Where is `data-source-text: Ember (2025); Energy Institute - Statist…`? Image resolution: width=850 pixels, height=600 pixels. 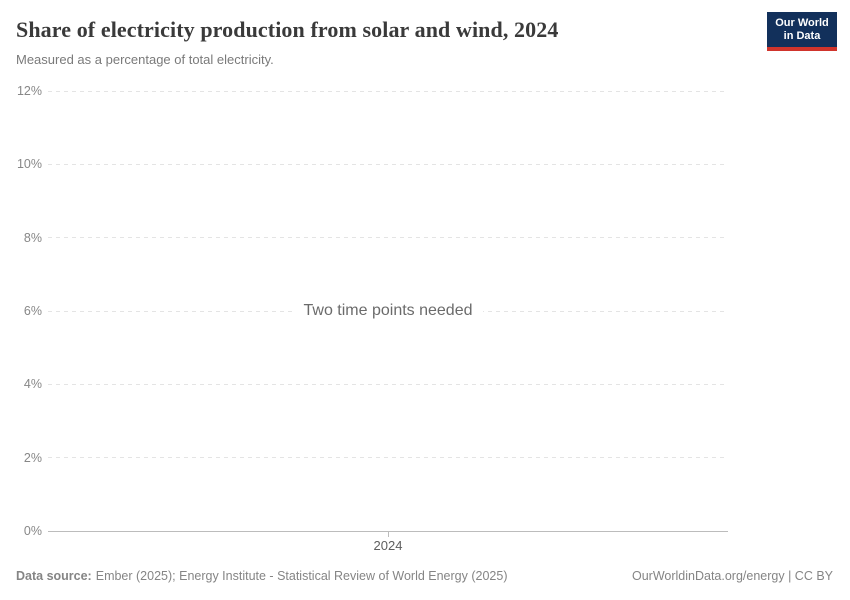 data-source-text: Ember (2025); Energy Institute - Statist… is located at coordinates (301, 576).